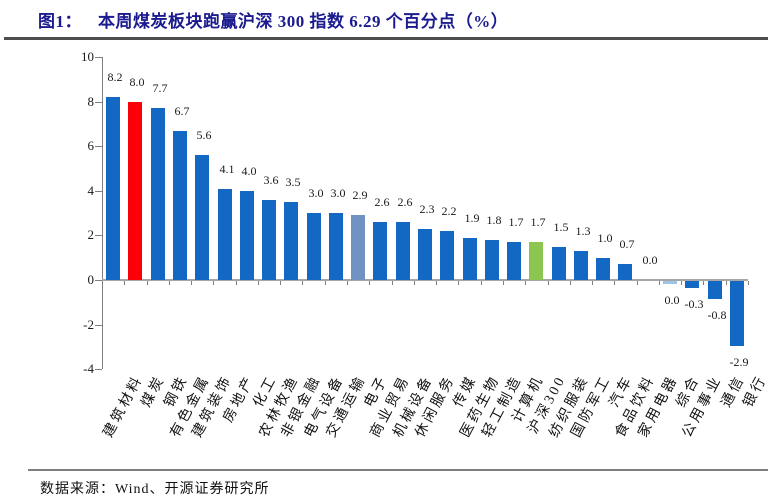 The height and width of the screenshot is (502, 774). What do you see at coordinates (88, 324) in the screenshot?
I see `y-tick-label: -2` at bounding box center [88, 324].